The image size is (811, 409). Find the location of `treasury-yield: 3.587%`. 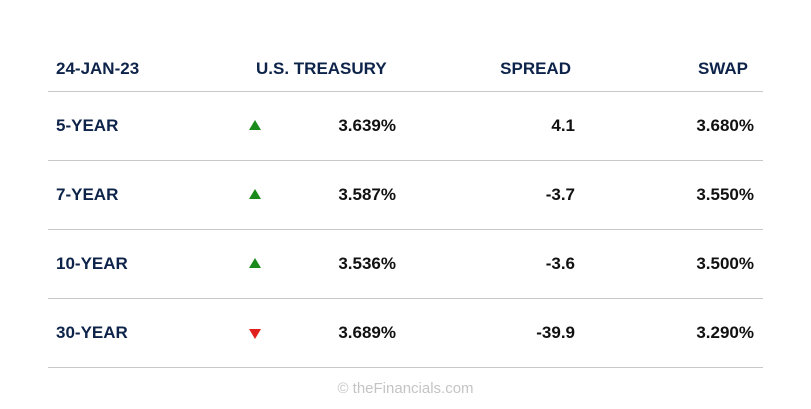

treasury-yield: 3.587% is located at coordinates (367, 194).